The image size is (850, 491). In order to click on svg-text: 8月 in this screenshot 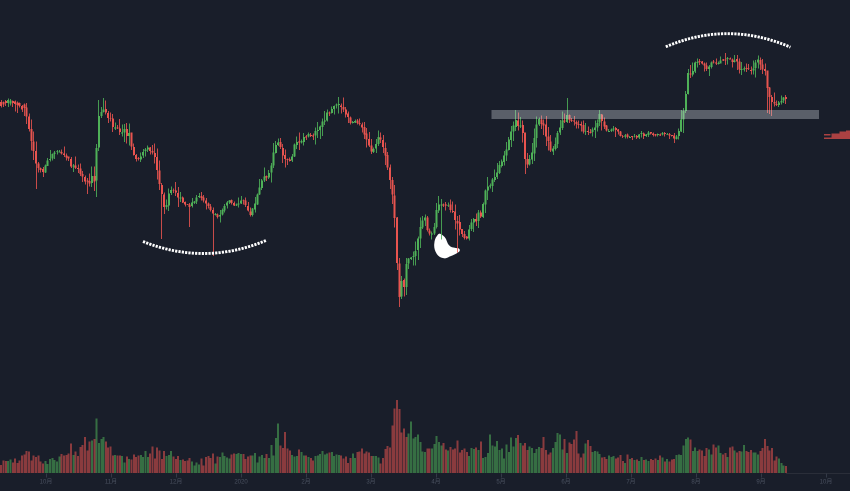, I will do `click(695, 482)`.